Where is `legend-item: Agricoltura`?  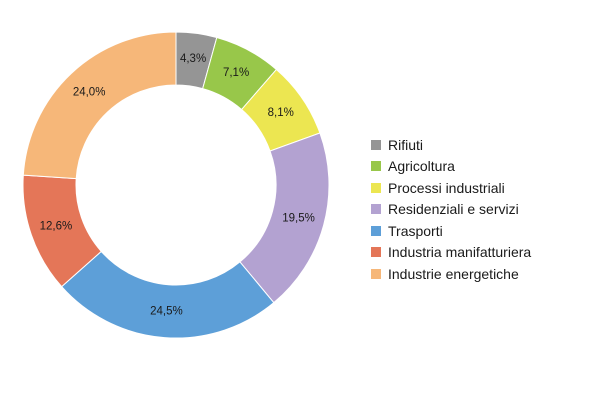
legend-item: Agricoltura is located at coordinates (451, 167).